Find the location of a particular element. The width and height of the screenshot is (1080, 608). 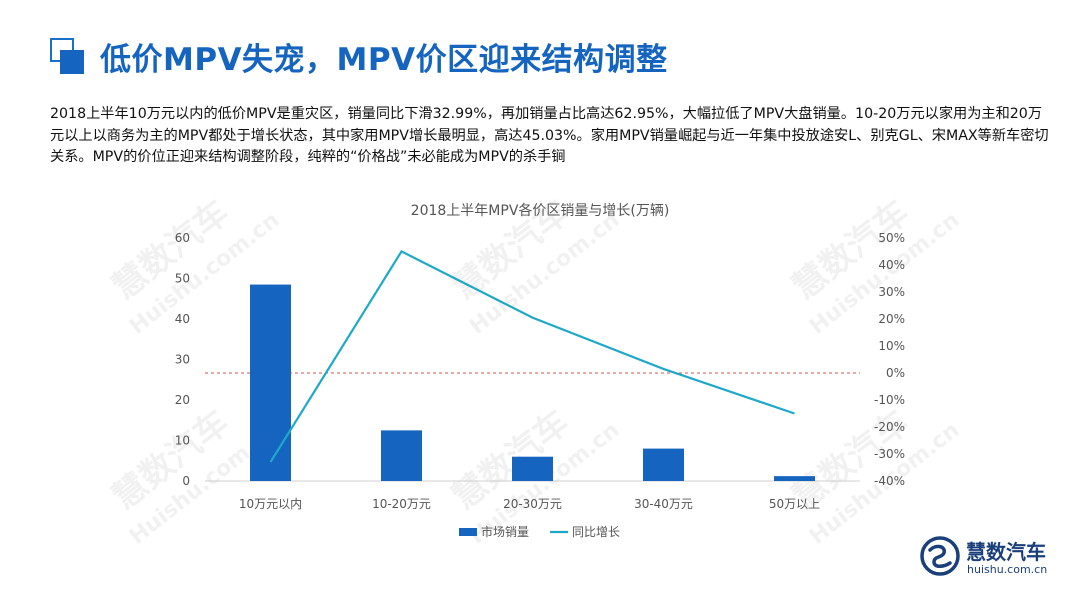

page-title: 低价MPV失宠，MPV价区迎来结构调整 is located at coordinates (384, 60).